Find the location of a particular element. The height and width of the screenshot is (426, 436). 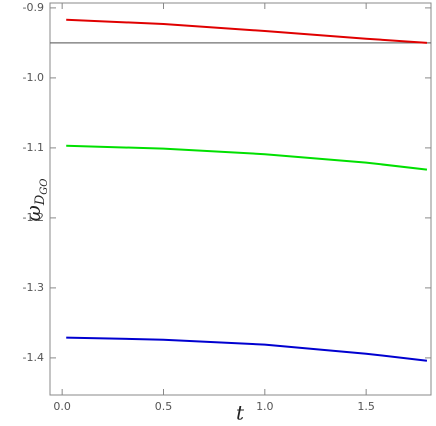

y-tick-label: -1.3 is located at coordinates (33, 287).